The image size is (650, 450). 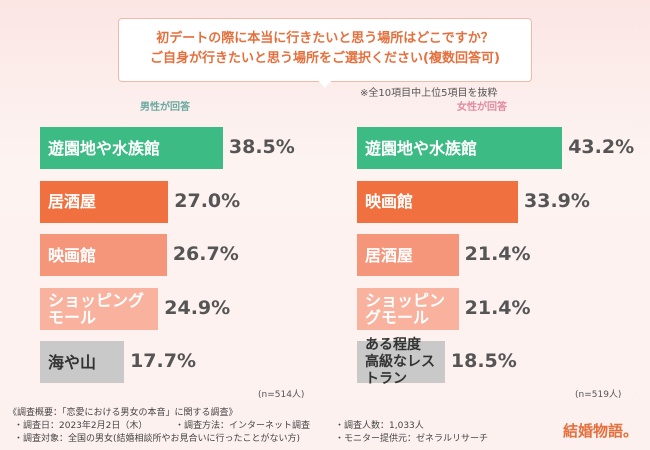 I want to click on value-label: 27.0%, so click(x=207, y=200).